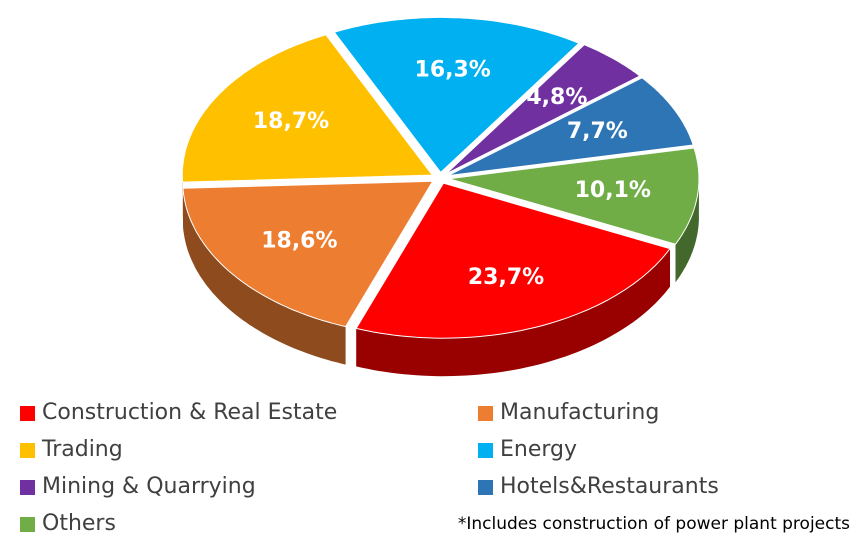 Image resolution: width=867 pixels, height=536 pixels. What do you see at coordinates (189, 412) in the screenshot?
I see `legend-label: Construction & Real Estate` at bounding box center [189, 412].